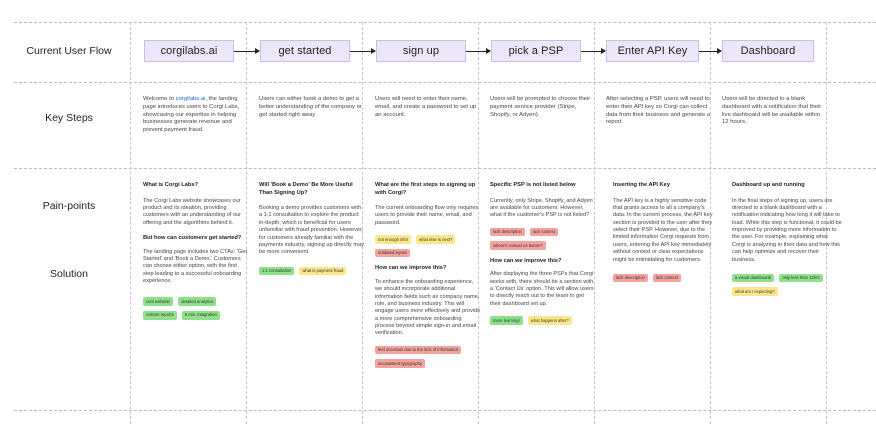 Image resolution: width=876 pixels, height=424 pixels. I want to click on row-label-key-steps: Key Steps, so click(69, 118).